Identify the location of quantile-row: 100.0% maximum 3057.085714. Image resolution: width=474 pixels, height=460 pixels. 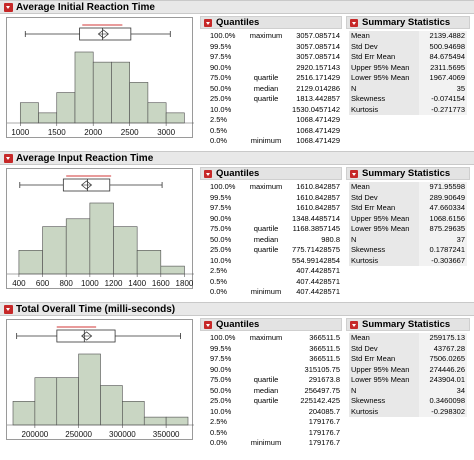
(275, 36).